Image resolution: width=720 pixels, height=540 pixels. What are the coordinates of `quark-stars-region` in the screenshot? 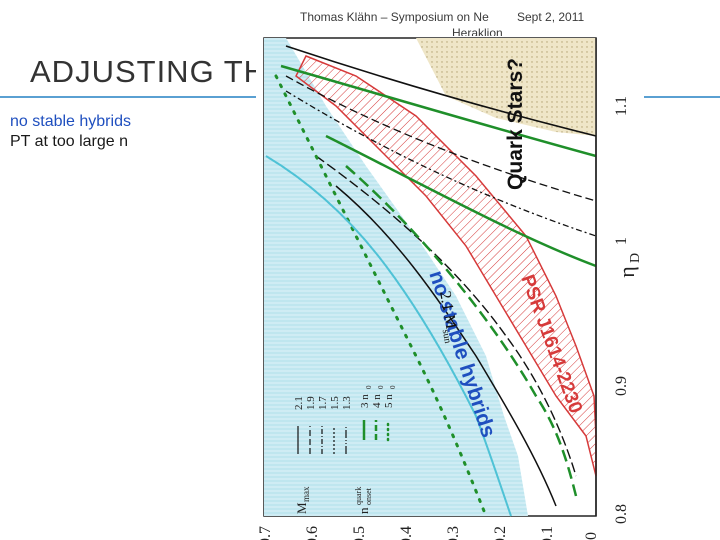 It's located at (506, 87).